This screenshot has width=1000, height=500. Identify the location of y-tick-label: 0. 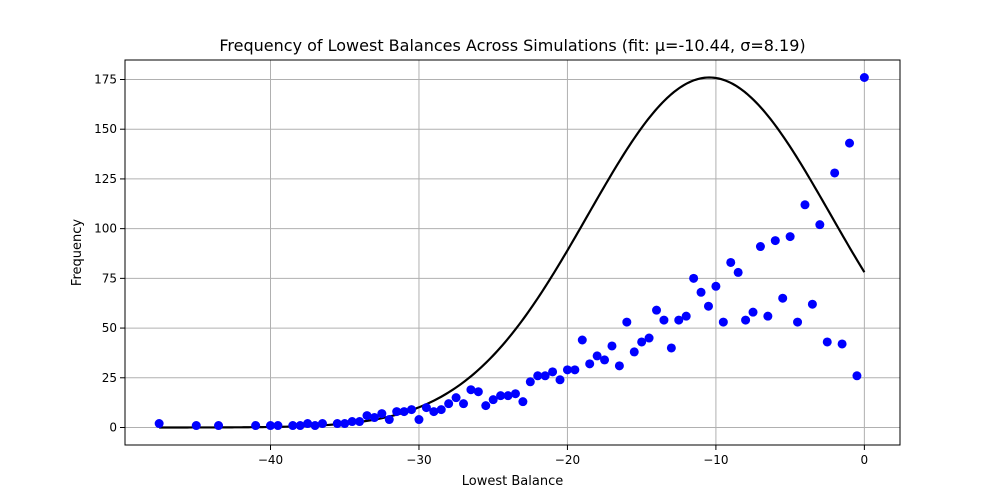
(113, 428).